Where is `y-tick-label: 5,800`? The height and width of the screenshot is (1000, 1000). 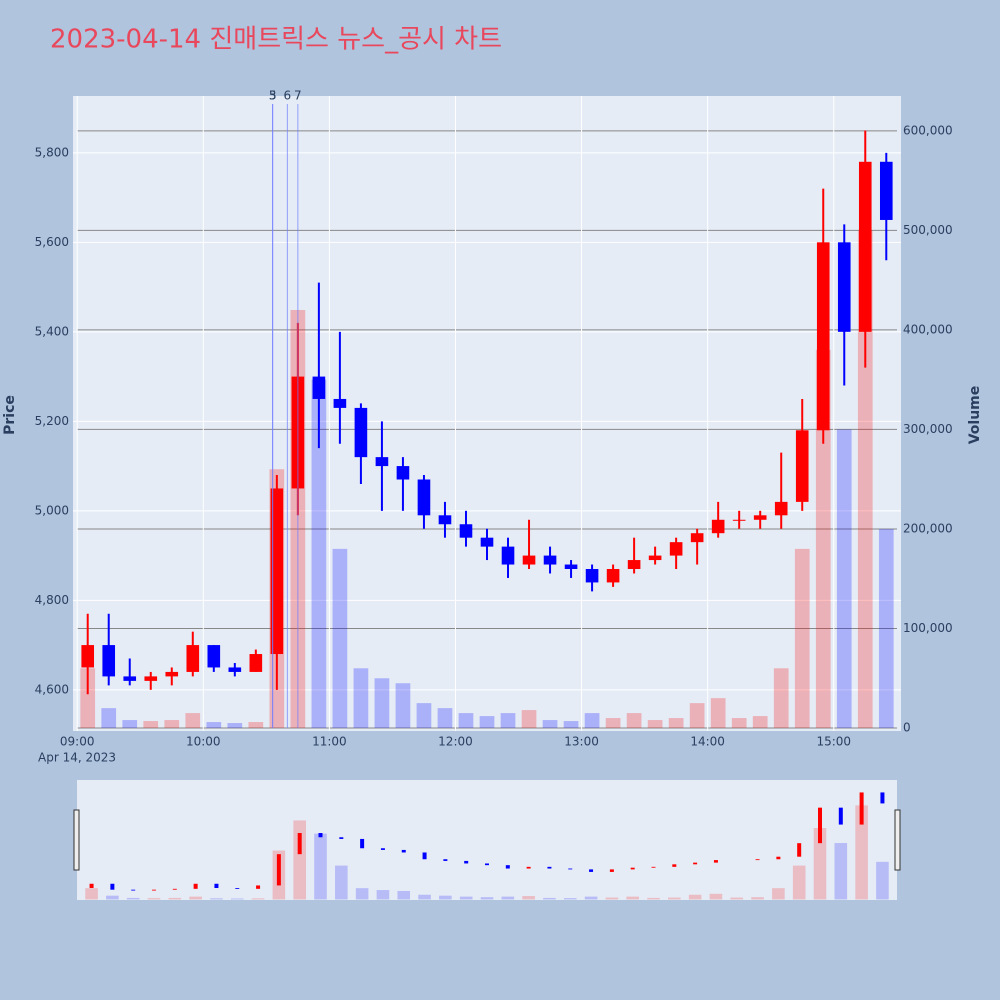 y-tick-label: 5,800 is located at coordinates (52, 152).